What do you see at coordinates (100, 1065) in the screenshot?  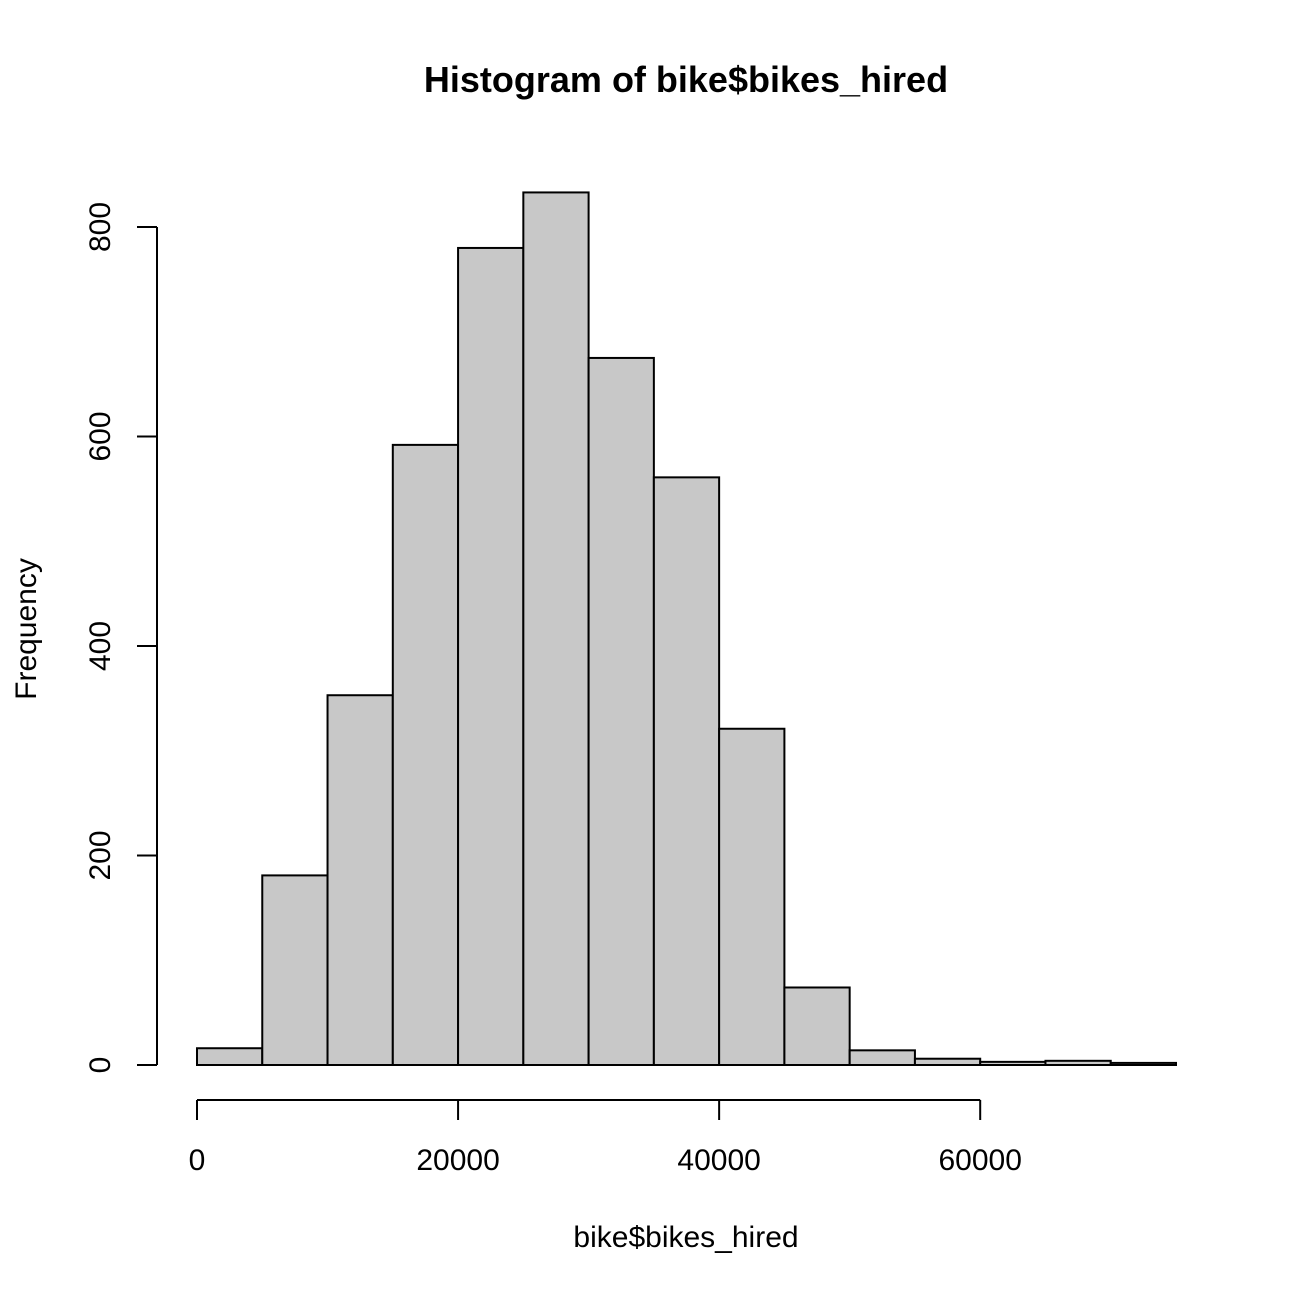 I see `y-tick-label: 0` at bounding box center [100, 1065].